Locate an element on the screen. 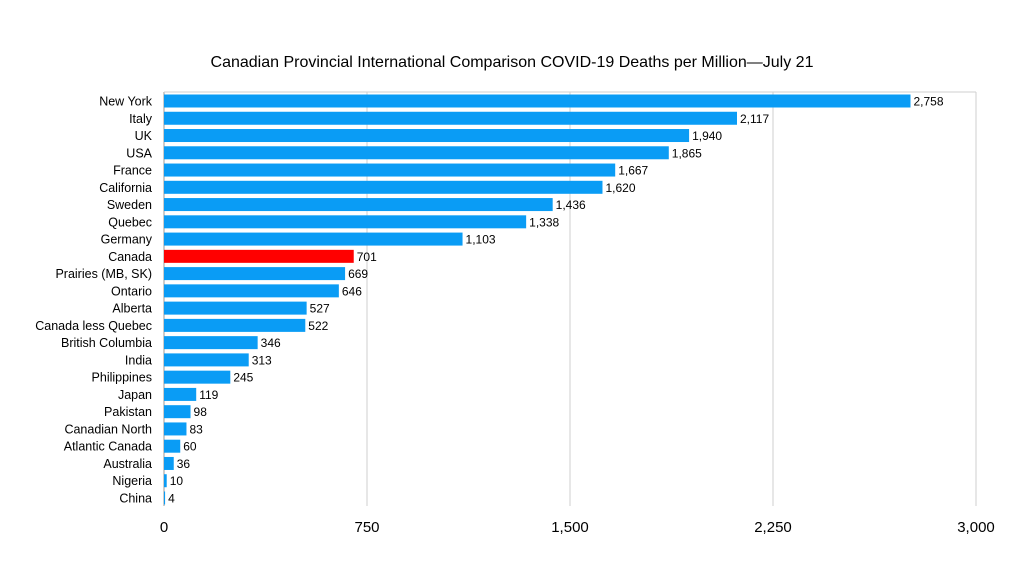 Image resolution: width=1024 pixels, height=576 pixels. value-label: 1,338 is located at coordinates (544, 222).